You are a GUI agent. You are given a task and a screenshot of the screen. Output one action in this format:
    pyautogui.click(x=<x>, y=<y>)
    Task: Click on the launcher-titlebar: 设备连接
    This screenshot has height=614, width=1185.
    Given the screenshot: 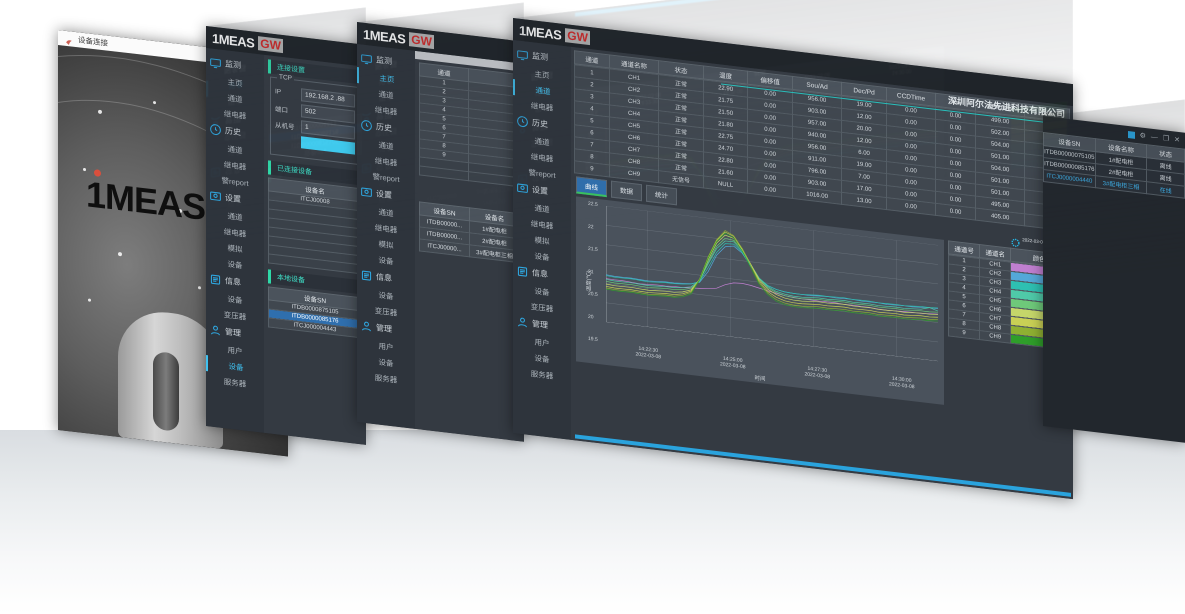 What is the action you would take?
    pyautogui.click(x=173, y=51)
    